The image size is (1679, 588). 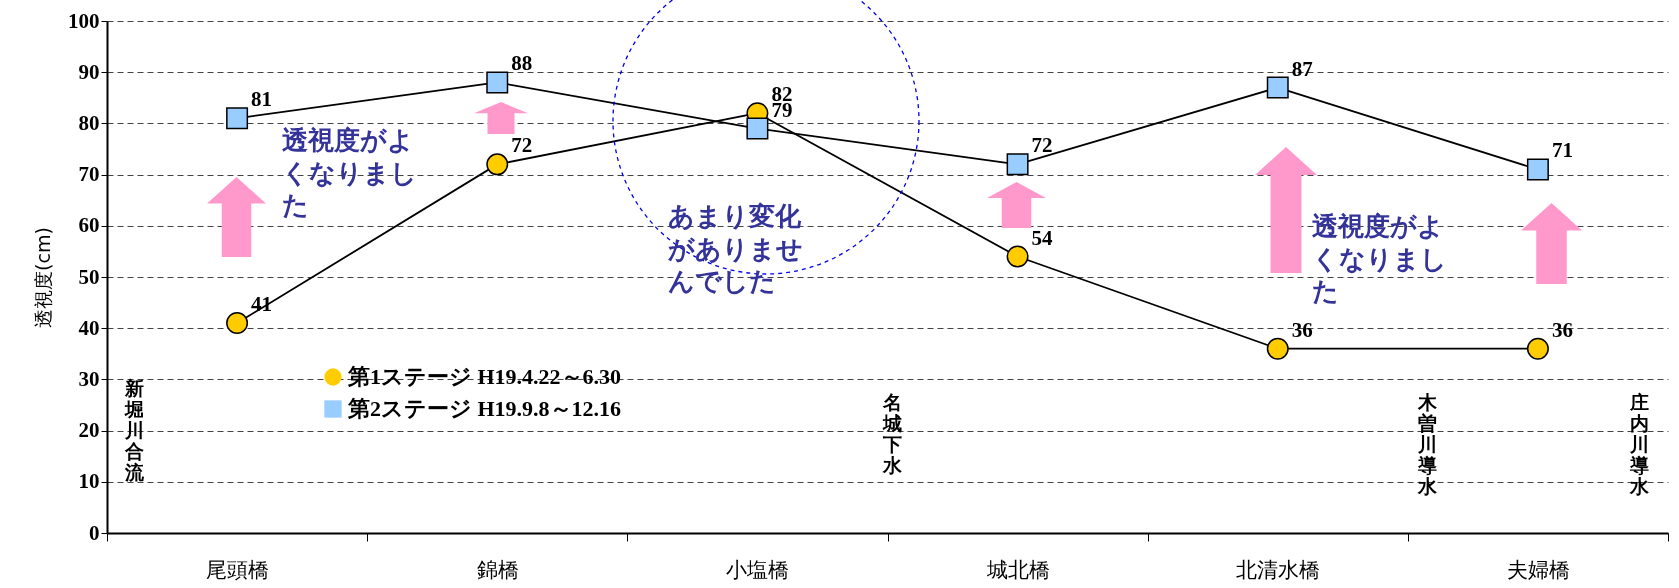 What do you see at coordinates (1042, 237) in the screenshot?
I see `data-label: 54` at bounding box center [1042, 237].